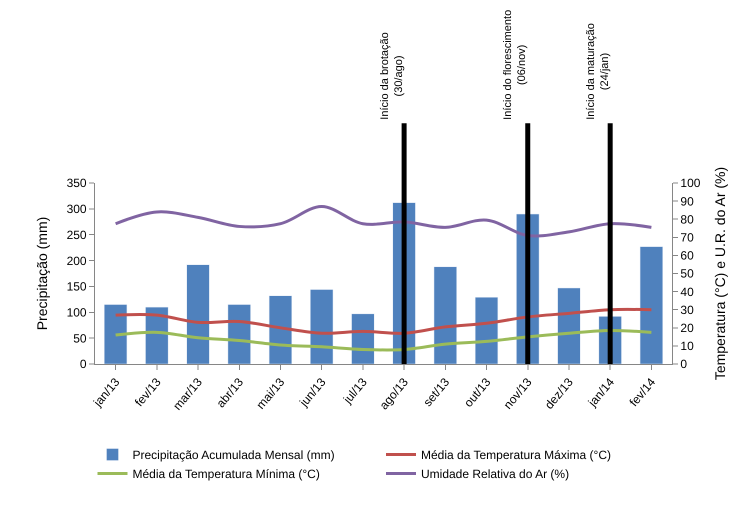 The height and width of the screenshot is (505, 738). Describe the element at coordinates (80, 338) in the screenshot. I see `y-tick-label: 50` at that location.